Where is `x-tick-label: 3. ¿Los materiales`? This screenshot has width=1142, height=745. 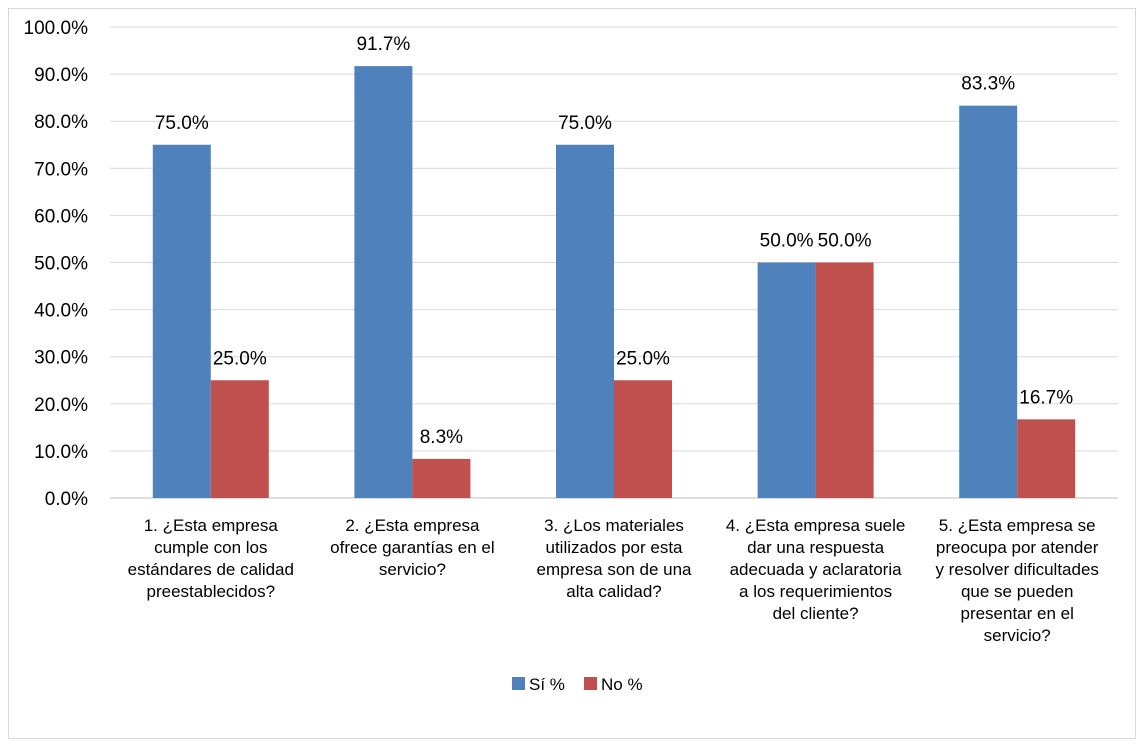 x-tick-label: 3. ¿Los materiales is located at coordinates (614, 525).